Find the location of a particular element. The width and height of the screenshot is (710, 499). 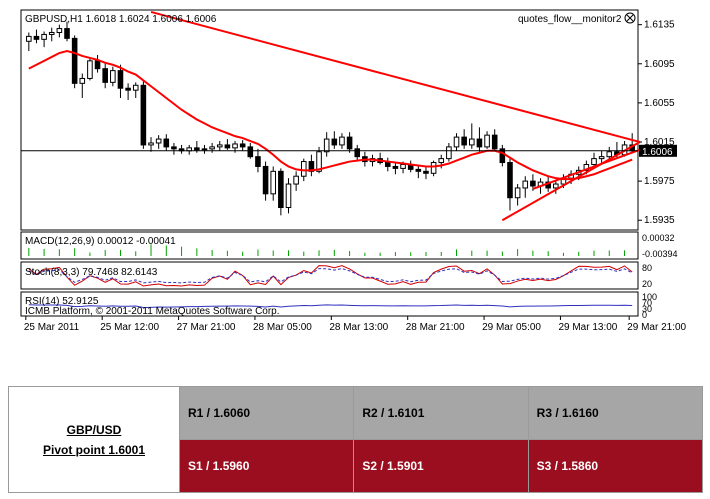

close-icon-cross is located at coordinates (630, 18).